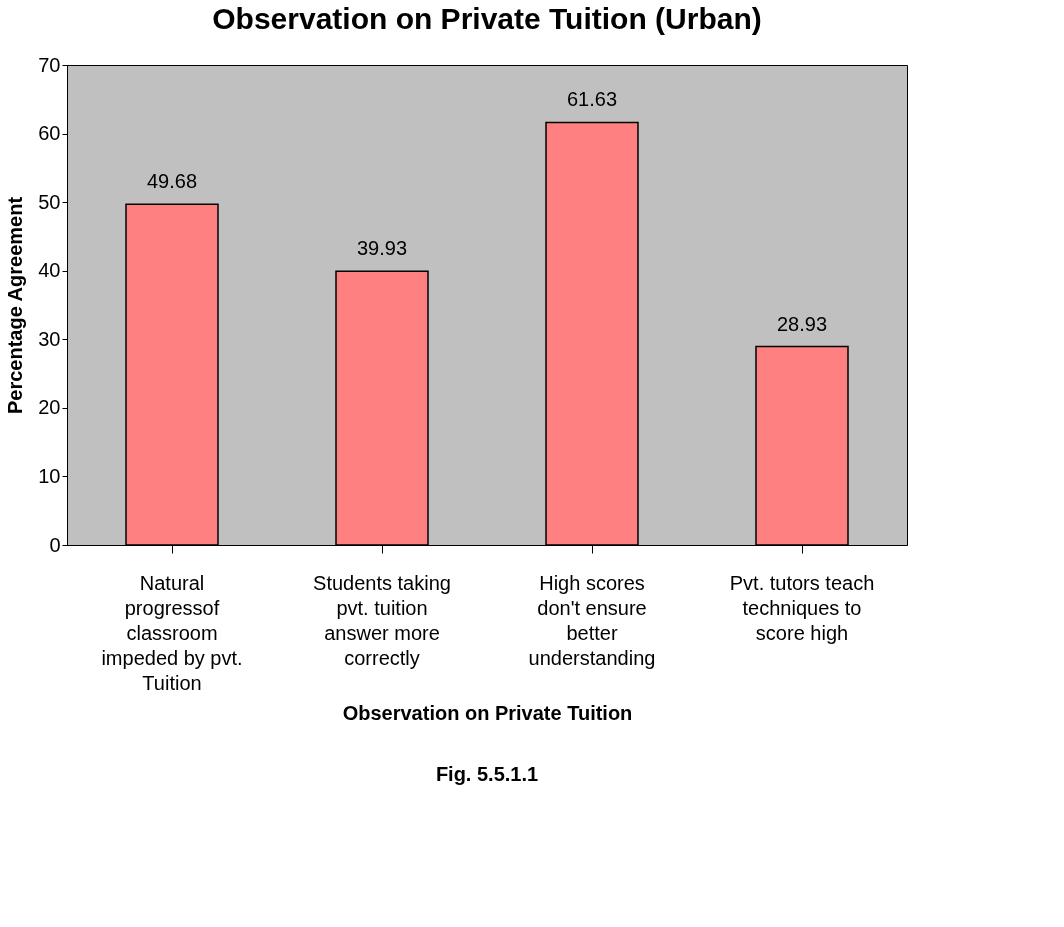 This screenshot has height=927, width=1064. Describe the element at coordinates (172, 632) in the screenshot. I see `x-tick-label: Natural progressof classroom impeded by pvt. Tuition` at that location.